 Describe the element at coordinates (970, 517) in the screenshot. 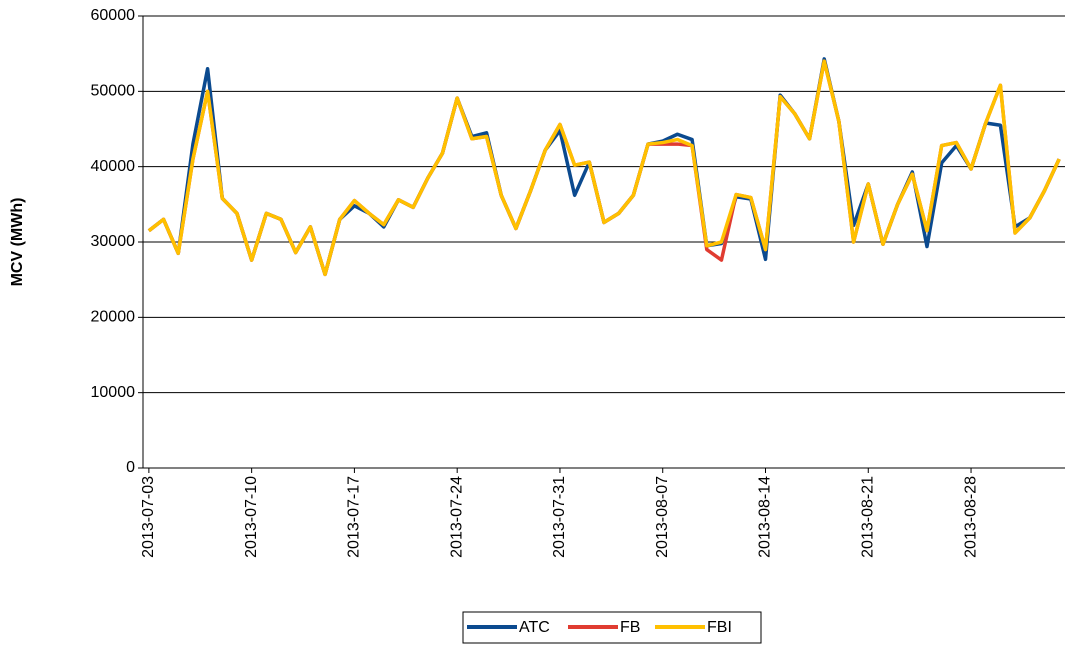

I see `x-tick-label: 2013-08-28` at that location.